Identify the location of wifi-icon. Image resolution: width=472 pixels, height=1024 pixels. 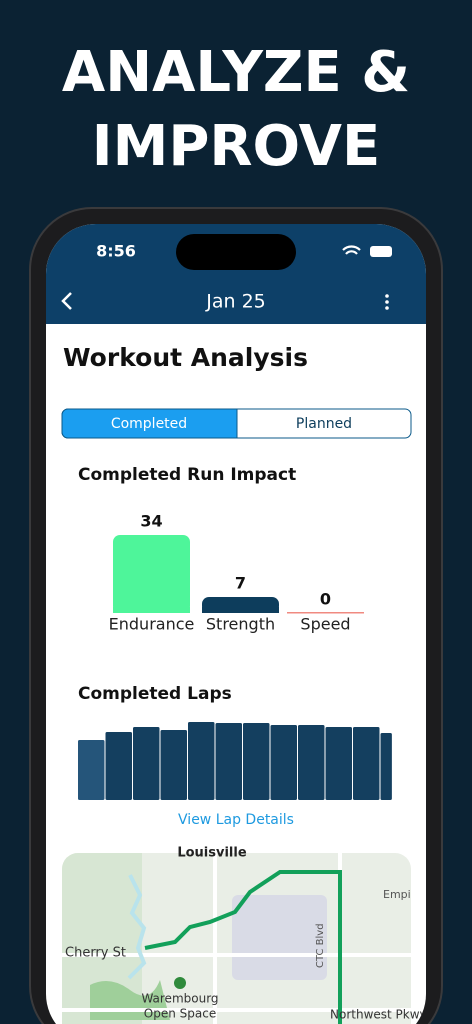
(351, 250).